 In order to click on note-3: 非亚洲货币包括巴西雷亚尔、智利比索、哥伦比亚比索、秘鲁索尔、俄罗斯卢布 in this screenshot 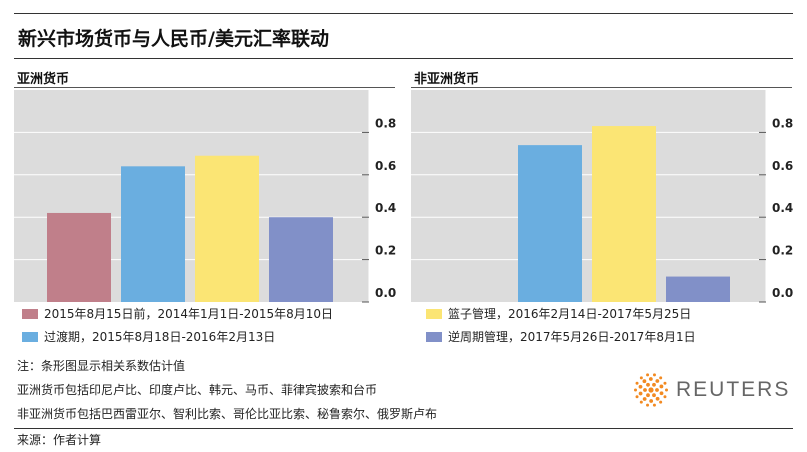, I will do `click(227, 414)`.